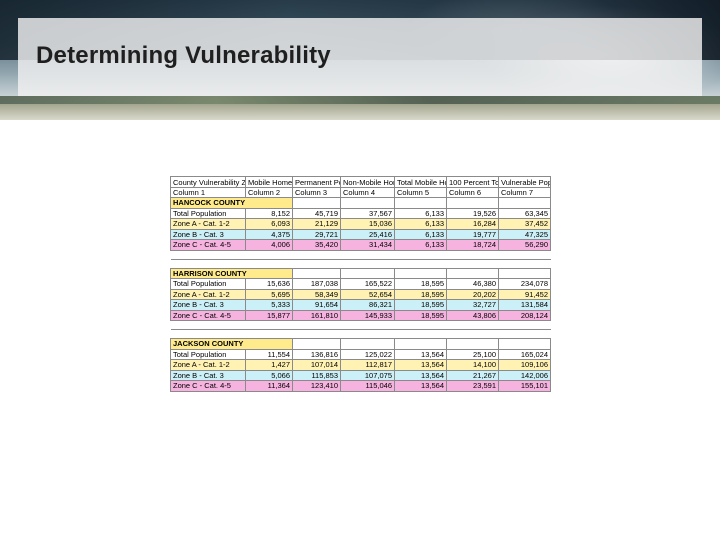 This screenshot has height=540, width=720. What do you see at coordinates (269, 284) in the screenshot?
I see `value-cell: 15,636` at bounding box center [269, 284].